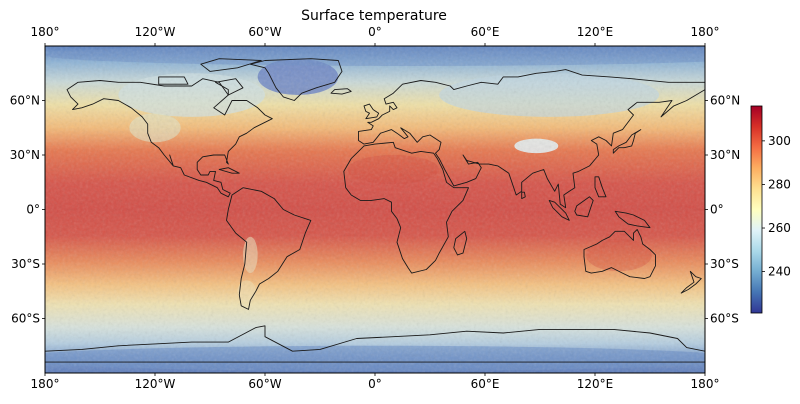  I want to click on lon-tick-top-3-0: 0°, so click(375, 32).